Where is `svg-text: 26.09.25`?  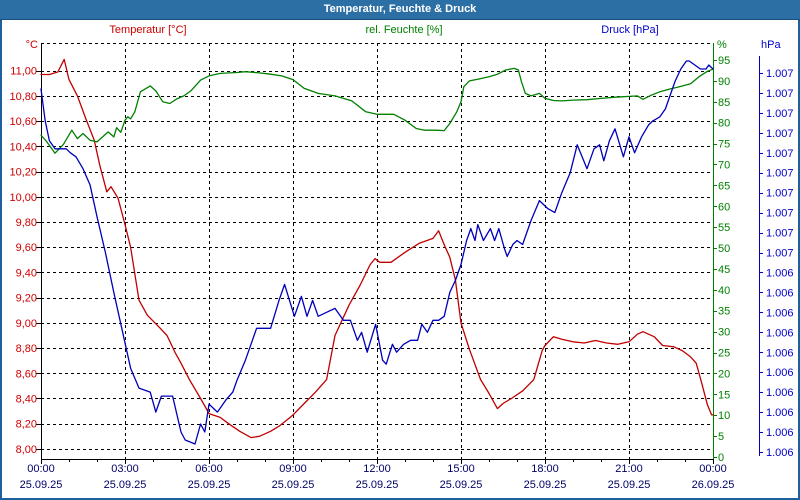
svg-text: 26.09.25 is located at coordinates (713, 485).